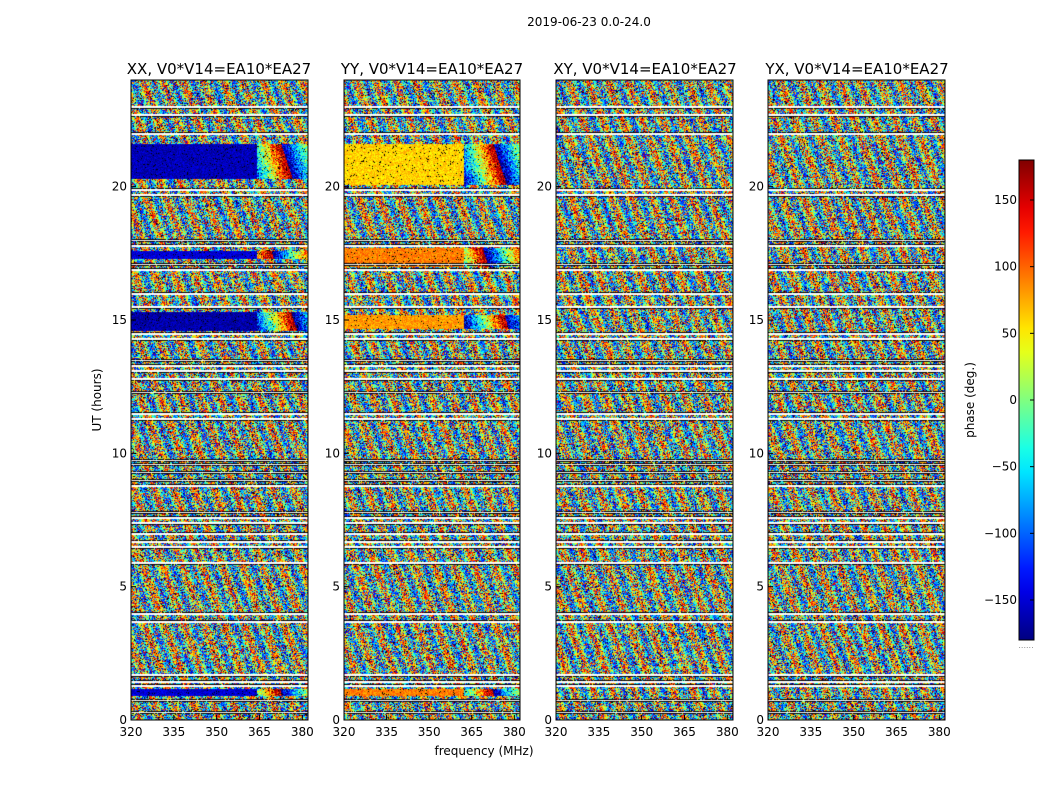 Image resolution: width=1050 pixels, height=800 pixels. I want to click on yticks-xy: 0 5 10 15 20, so click(549, 453).